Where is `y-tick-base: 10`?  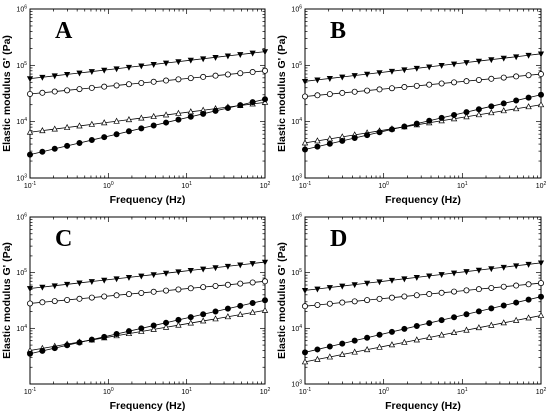 y-tick-base: 10 is located at coordinates (20, 122).